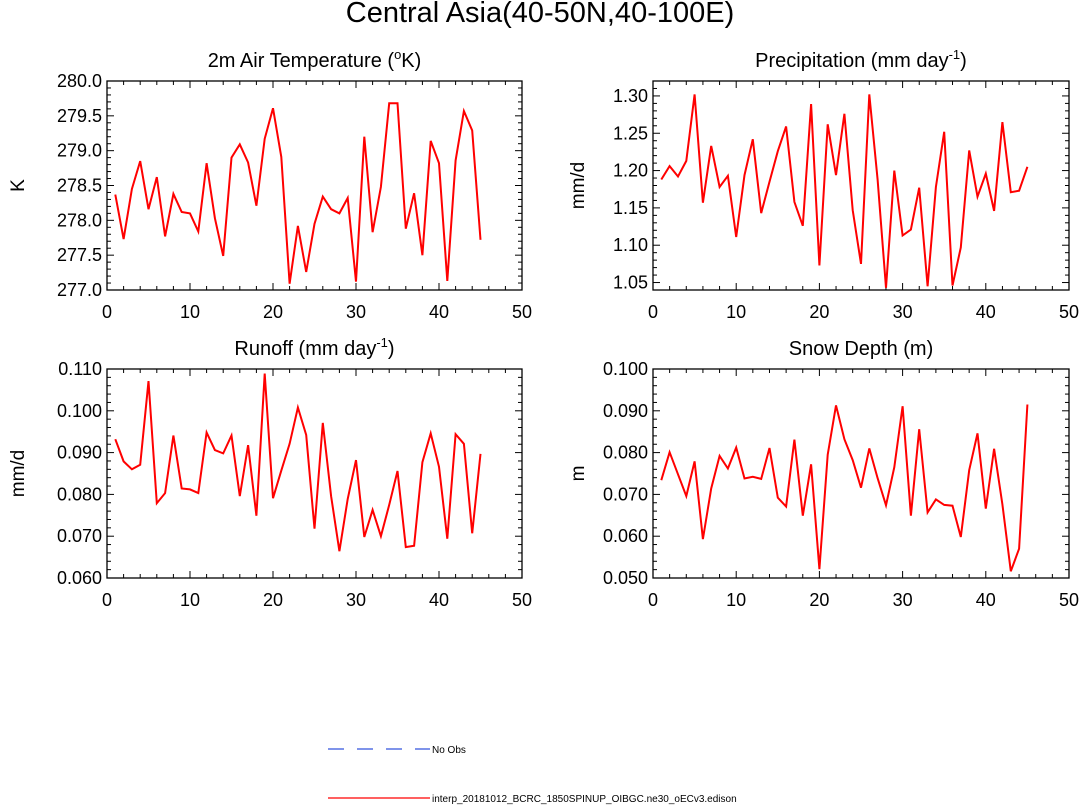 The height and width of the screenshot is (805, 1081). What do you see at coordinates (18, 185) in the screenshot?
I see `y-axis-label: K` at bounding box center [18, 185].